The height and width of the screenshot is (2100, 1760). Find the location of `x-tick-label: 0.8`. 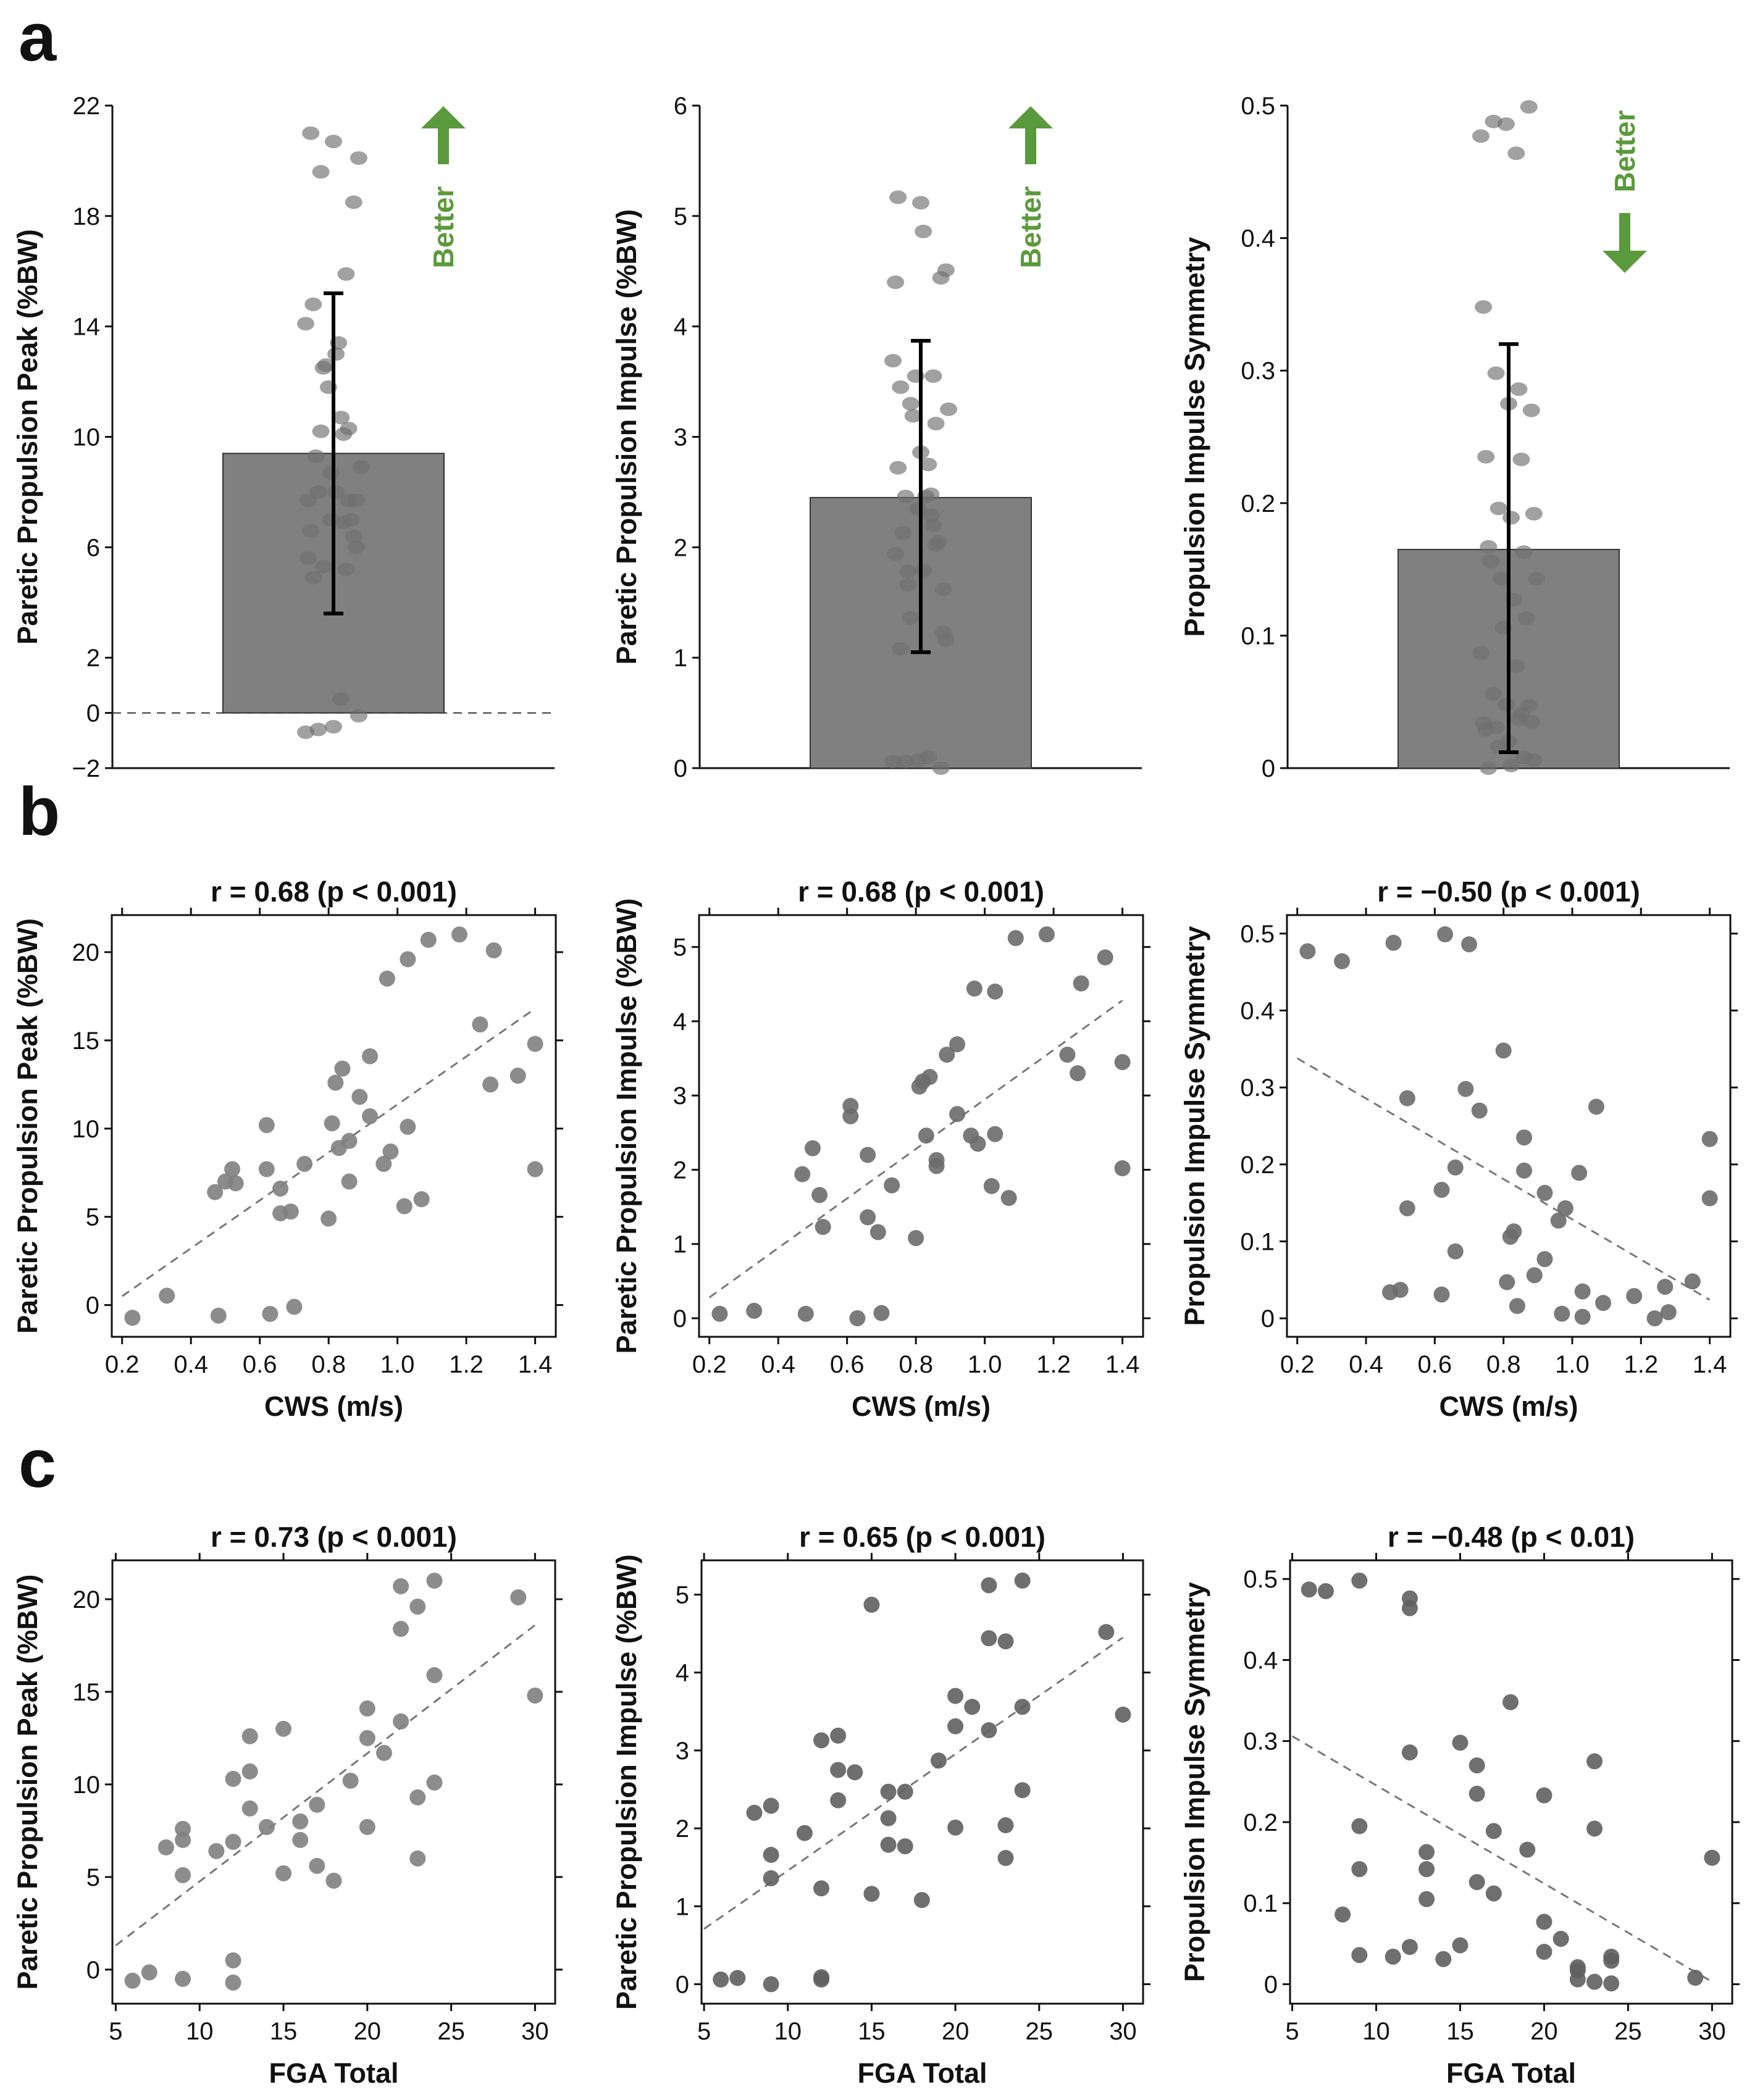

x-tick-label: 0.8 is located at coordinates (916, 1364).